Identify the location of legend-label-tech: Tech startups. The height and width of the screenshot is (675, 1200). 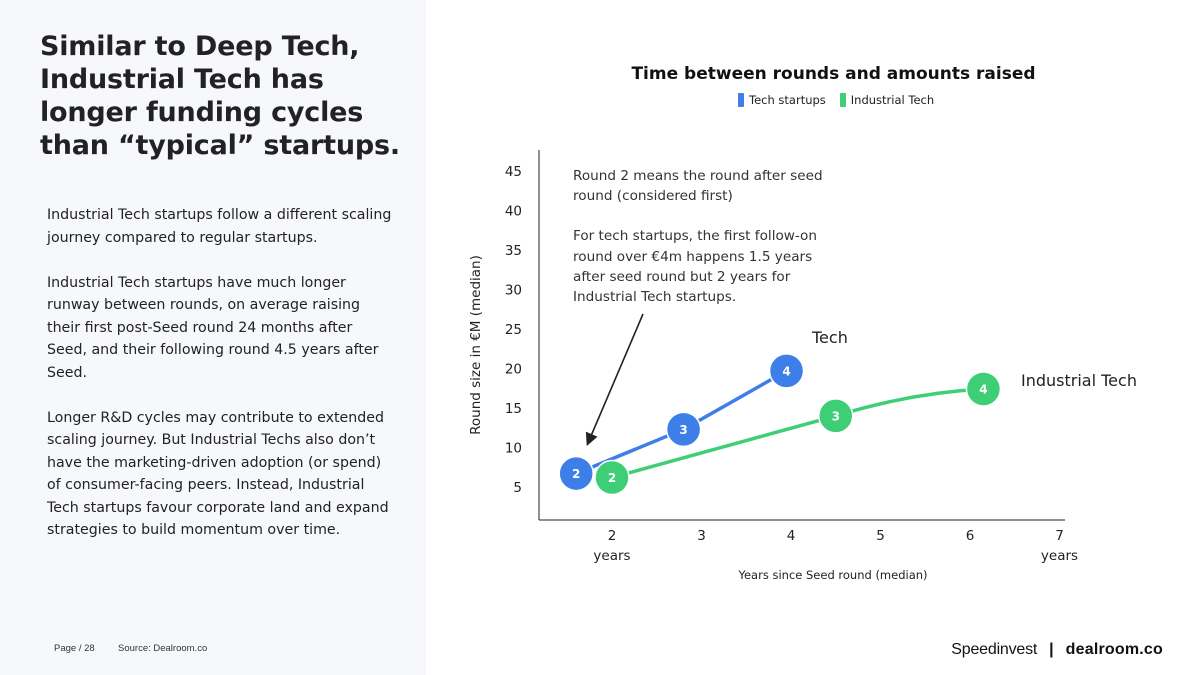
(787, 100).